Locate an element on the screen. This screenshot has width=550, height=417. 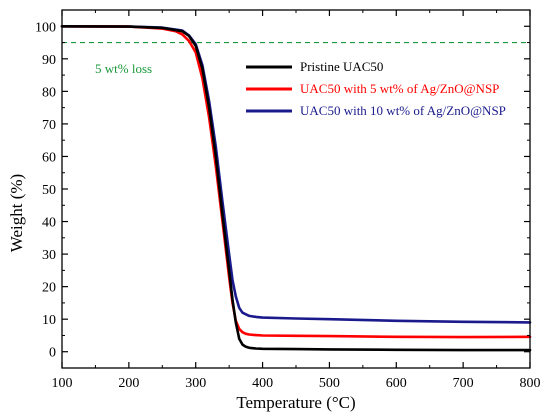
y-tick-label: 50 is located at coordinates (49, 190).